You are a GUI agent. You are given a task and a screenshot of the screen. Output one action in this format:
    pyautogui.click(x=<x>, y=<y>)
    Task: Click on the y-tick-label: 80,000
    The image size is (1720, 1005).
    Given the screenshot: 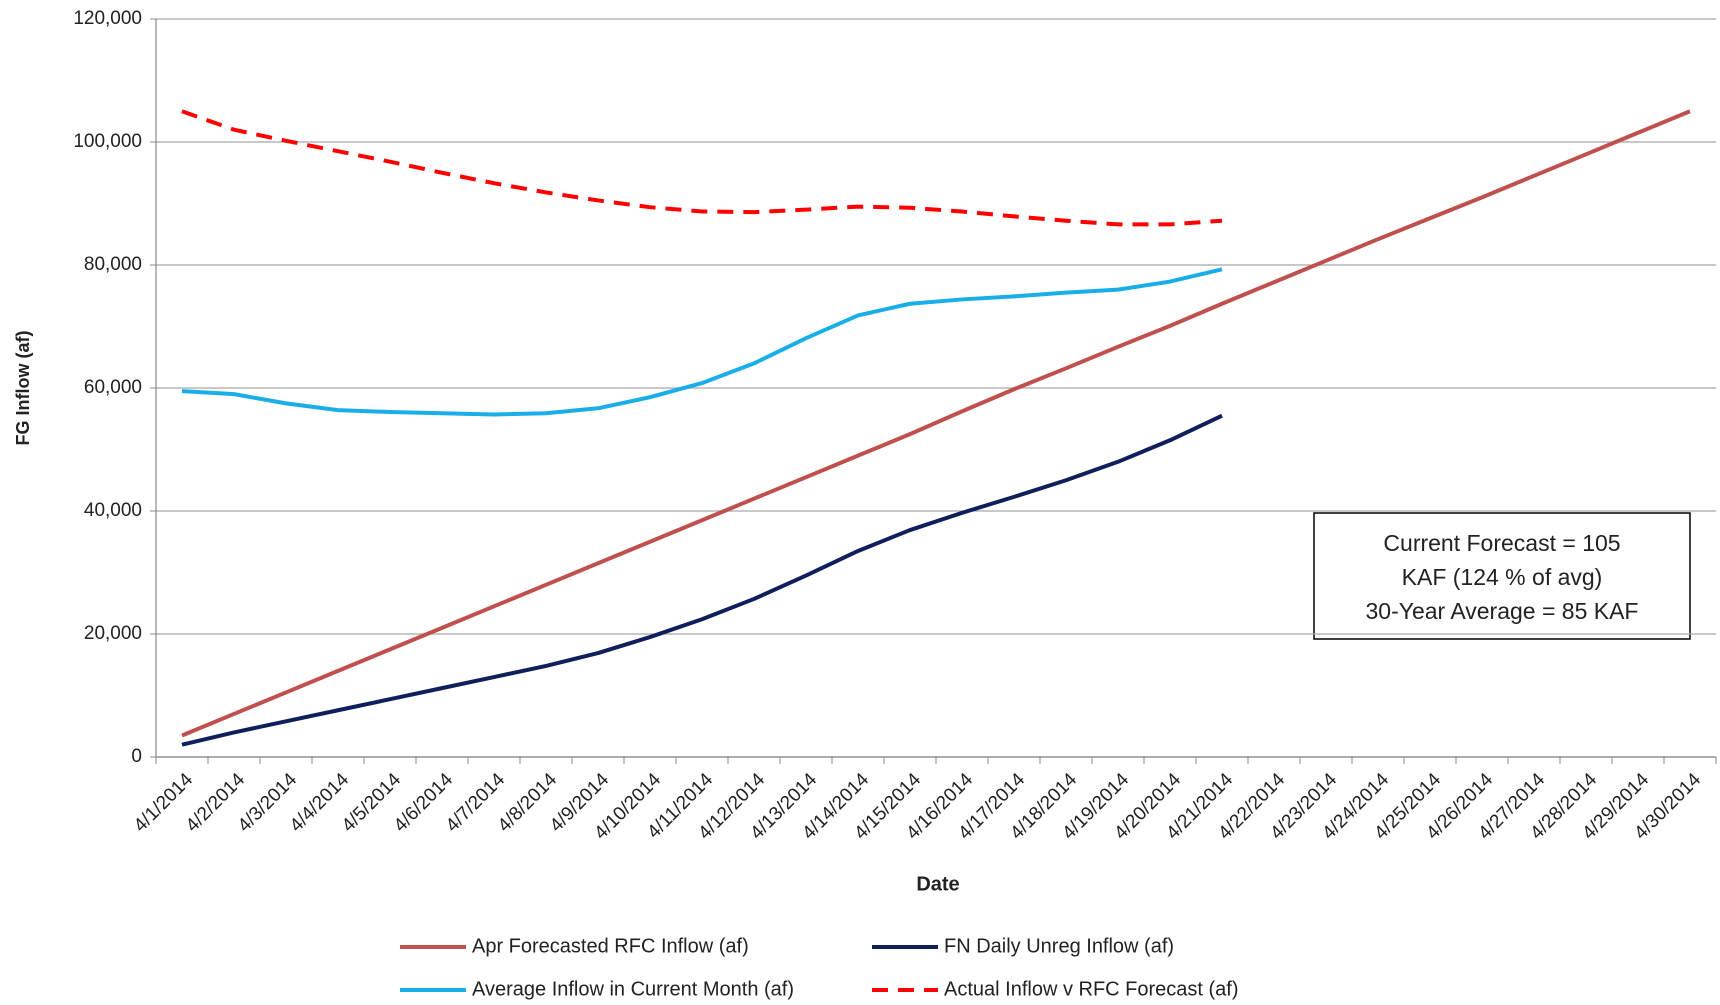 What is the action you would take?
    pyautogui.click(x=113, y=264)
    